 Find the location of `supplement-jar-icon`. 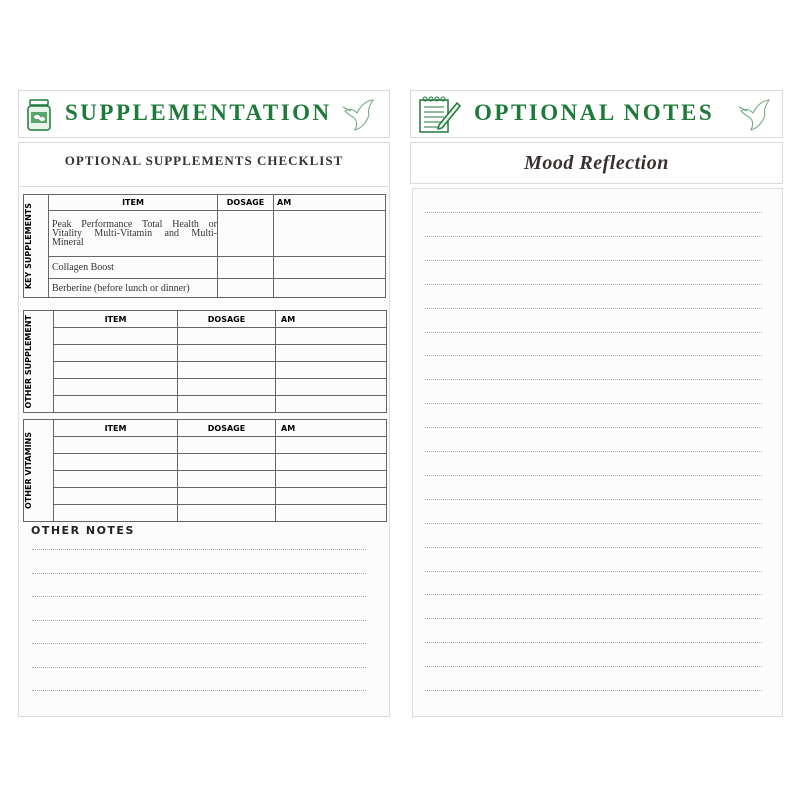

supplement-jar-icon is located at coordinates (39, 115).